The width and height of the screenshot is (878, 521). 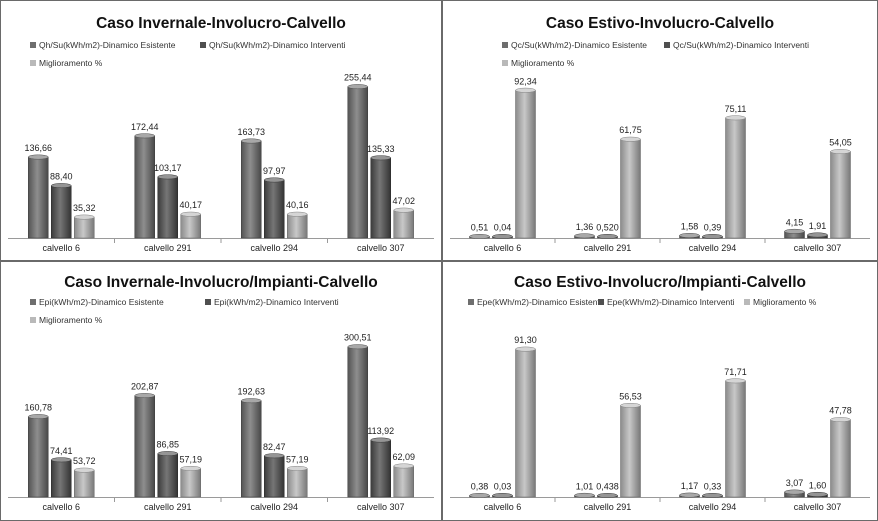 What do you see at coordinates (503, 228) in the screenshot?
I see `data-label: 0,04` at bounding box center [503, 228].